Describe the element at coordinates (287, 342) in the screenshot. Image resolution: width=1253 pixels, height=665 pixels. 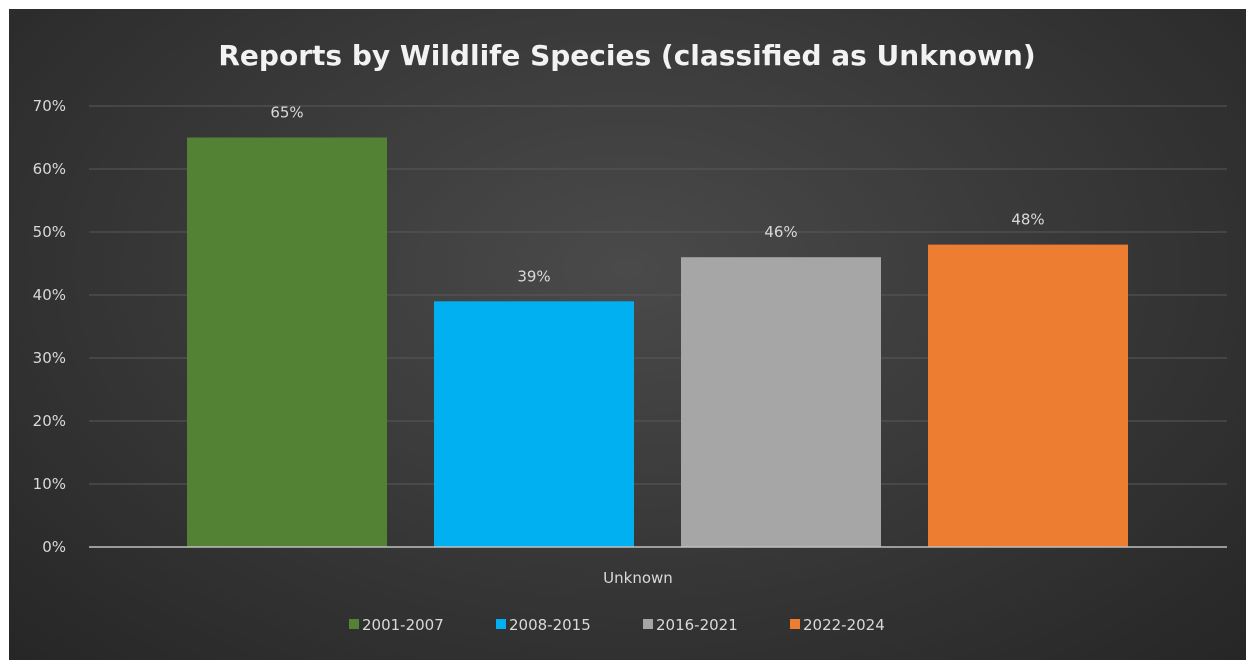
I see `bar-2001-2007` at that location.